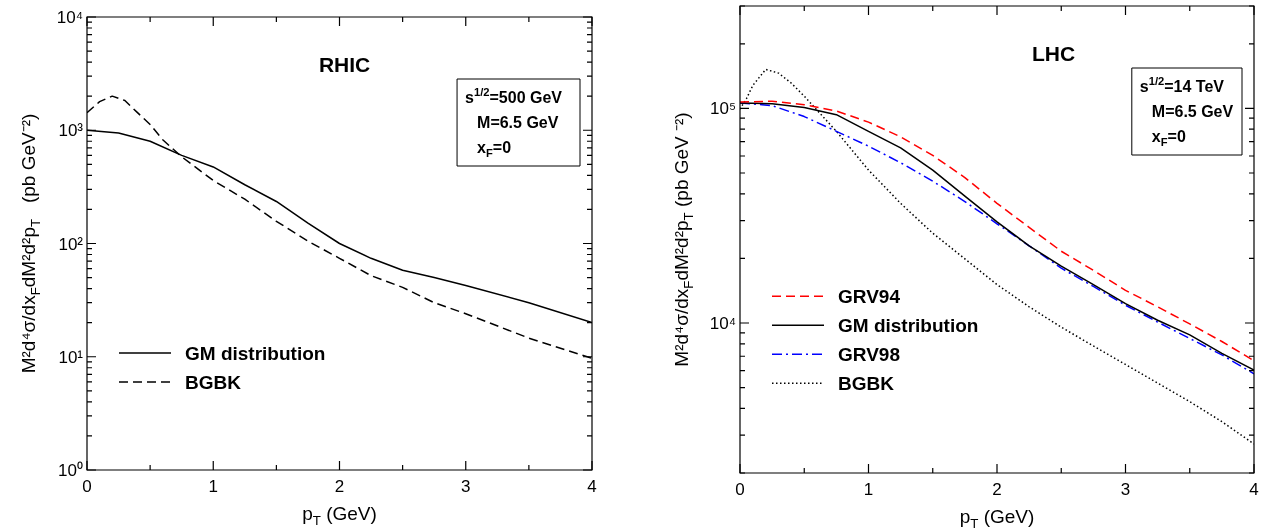 The image size is (1263, 532). Describe the element at coordinates (723, 109) in the screenshot. I see `y-tick-label: 10⁵` at that location.